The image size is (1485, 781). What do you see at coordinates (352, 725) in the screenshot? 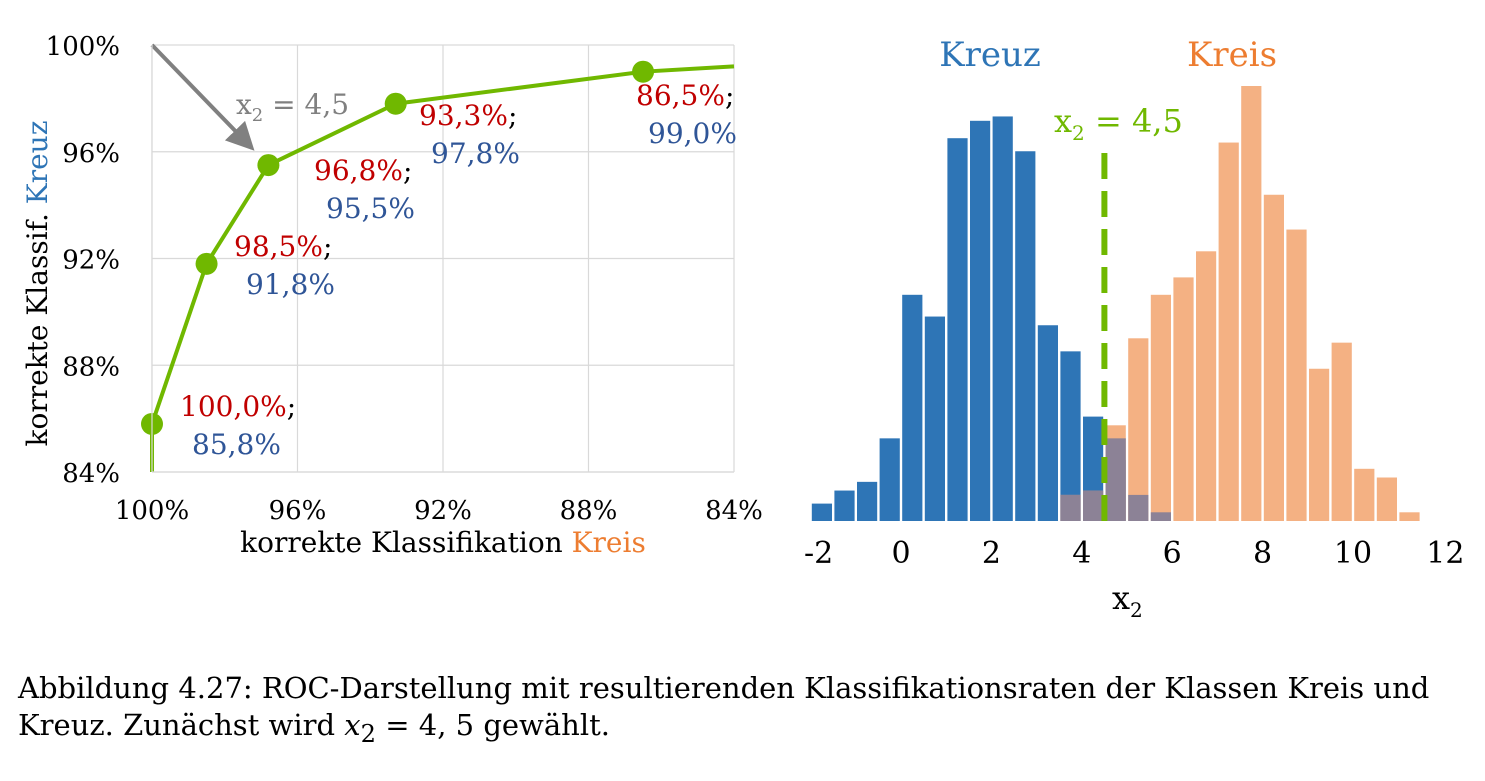
I see `caption-math-var: x` at bounding box center [352, 725].